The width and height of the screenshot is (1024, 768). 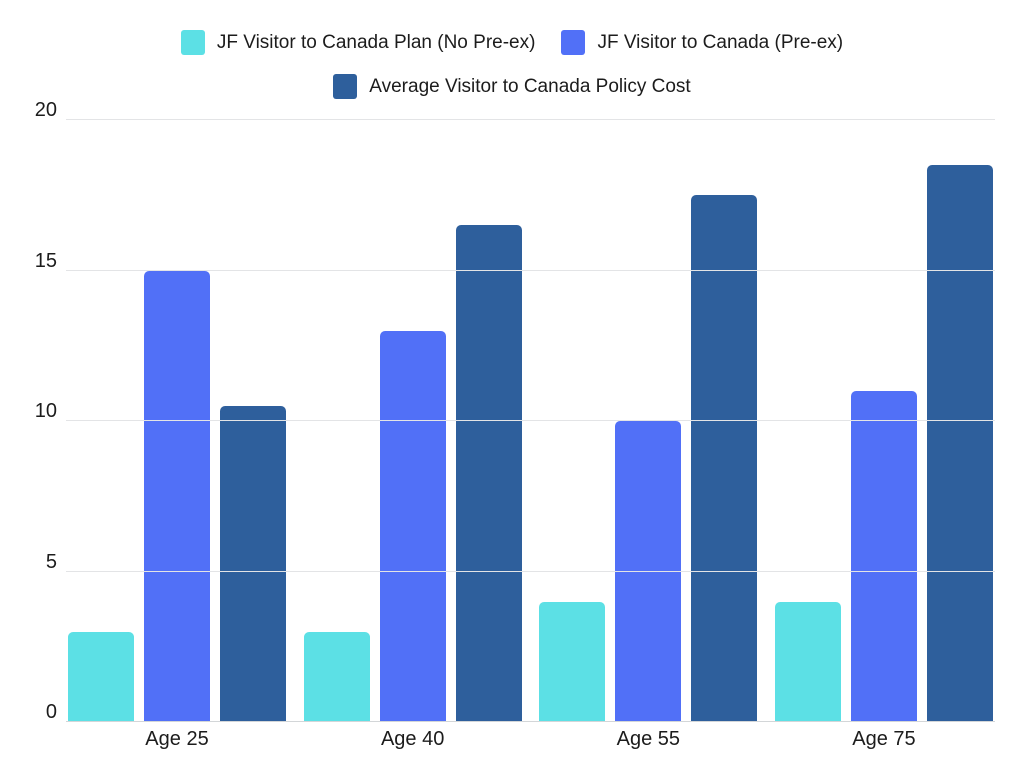 I want to click on y-axis: 0 5 10 15 20, so click(x=28, y=411).